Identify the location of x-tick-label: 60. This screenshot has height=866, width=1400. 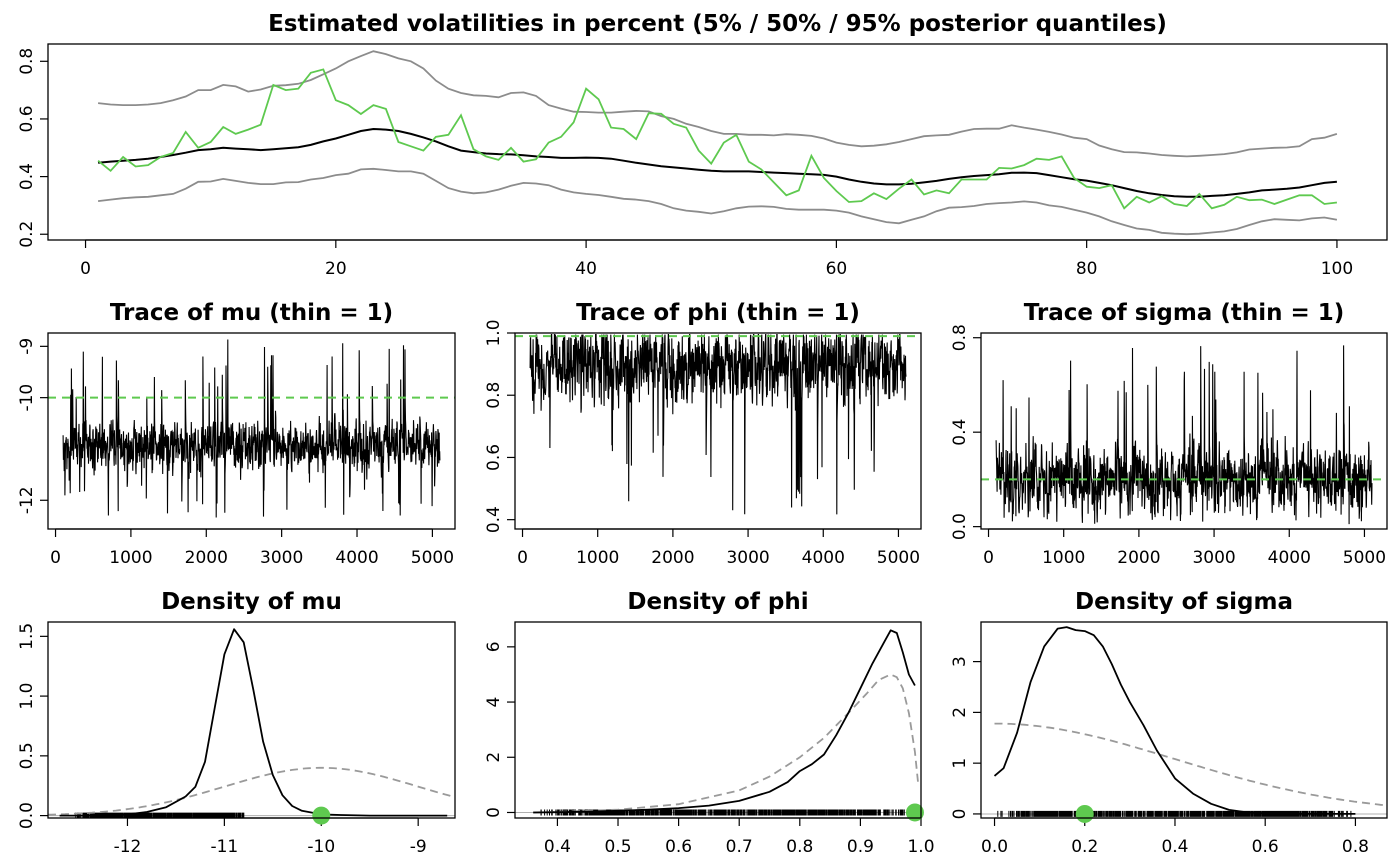
(837, 269).